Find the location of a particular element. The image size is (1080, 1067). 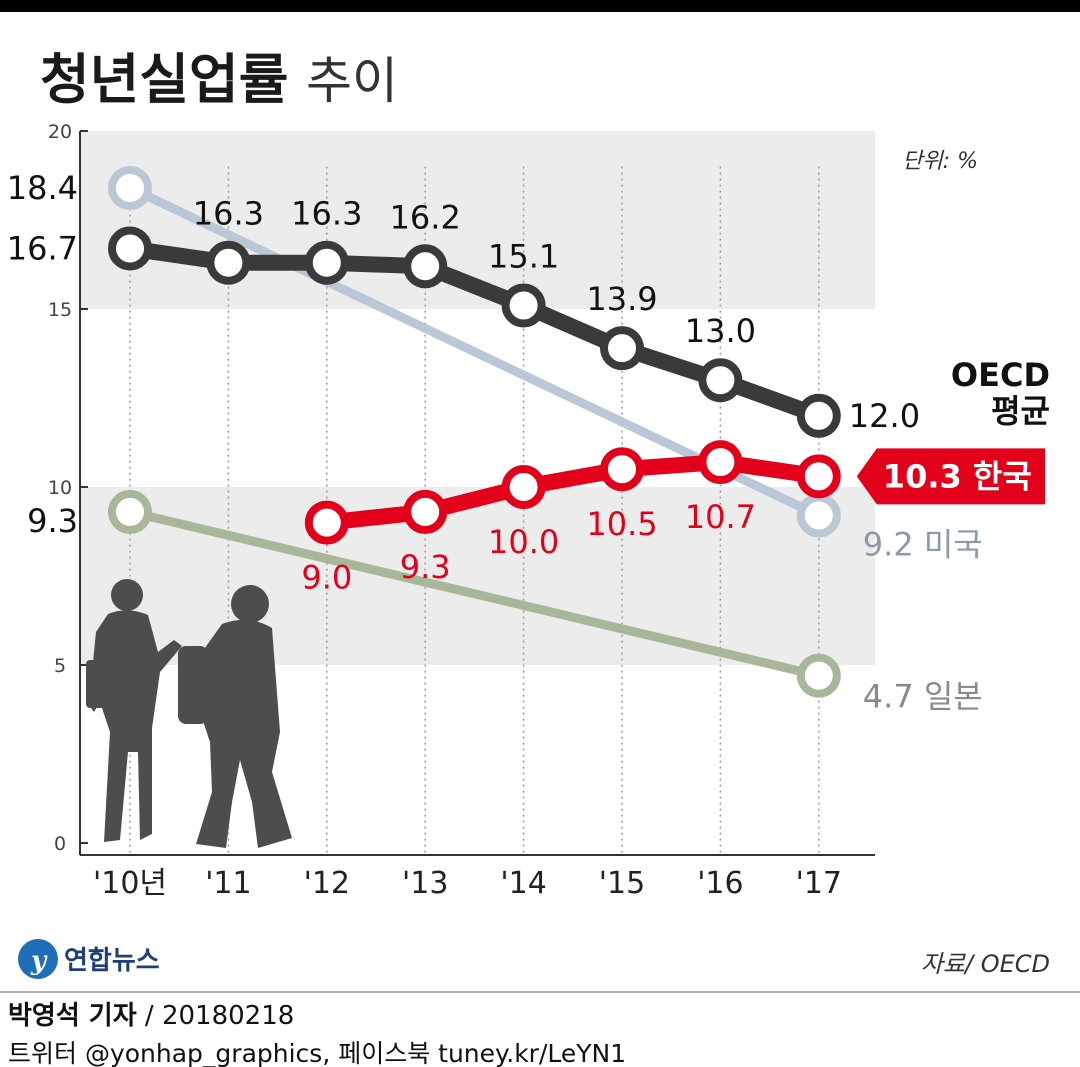

series-name-line: 평균 is located at coordinates (1020, 411).